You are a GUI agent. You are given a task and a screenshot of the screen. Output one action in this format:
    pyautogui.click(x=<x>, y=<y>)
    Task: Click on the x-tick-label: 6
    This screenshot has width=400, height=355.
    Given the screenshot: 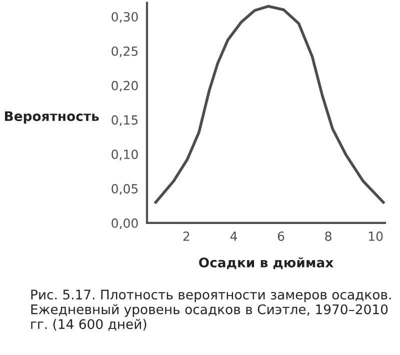 What is the action you would take?
    pyautogui.click(x=281, y=236)
    